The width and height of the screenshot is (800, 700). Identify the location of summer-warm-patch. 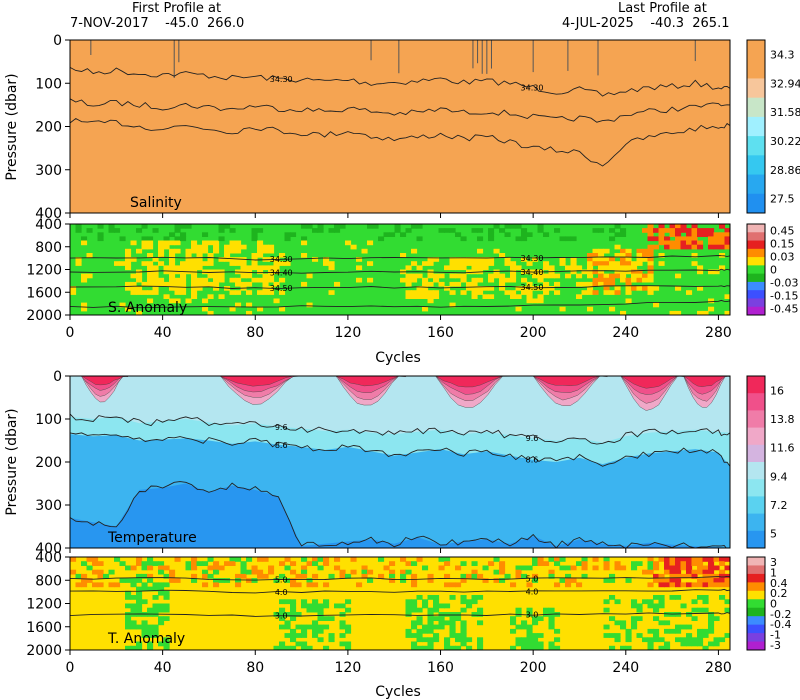
(570, 381).